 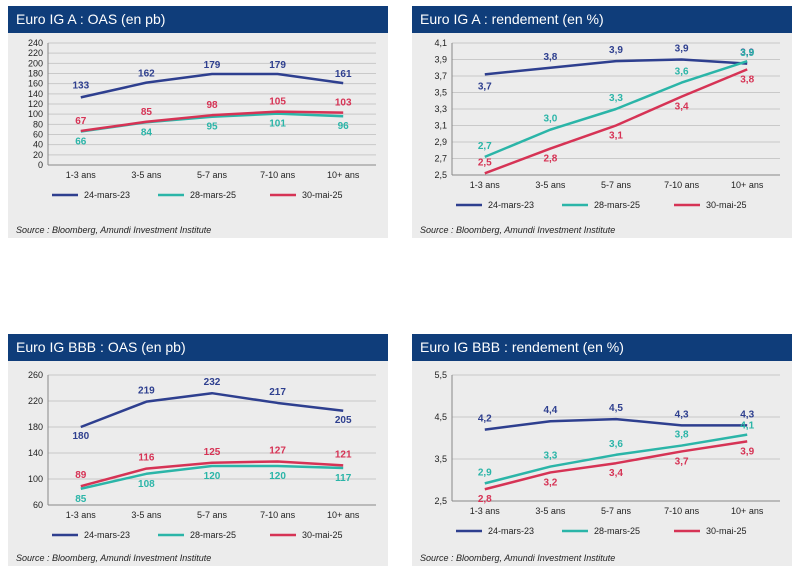 I want to click on data-label: 217, so click(x=277, y=392).